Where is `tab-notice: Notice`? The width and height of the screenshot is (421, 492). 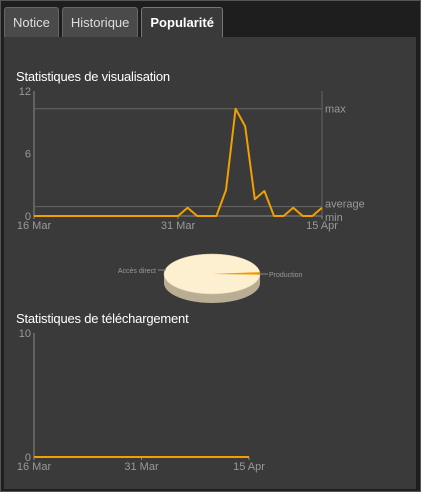 tab-notice: Notice is located at coordinates (31, 22).